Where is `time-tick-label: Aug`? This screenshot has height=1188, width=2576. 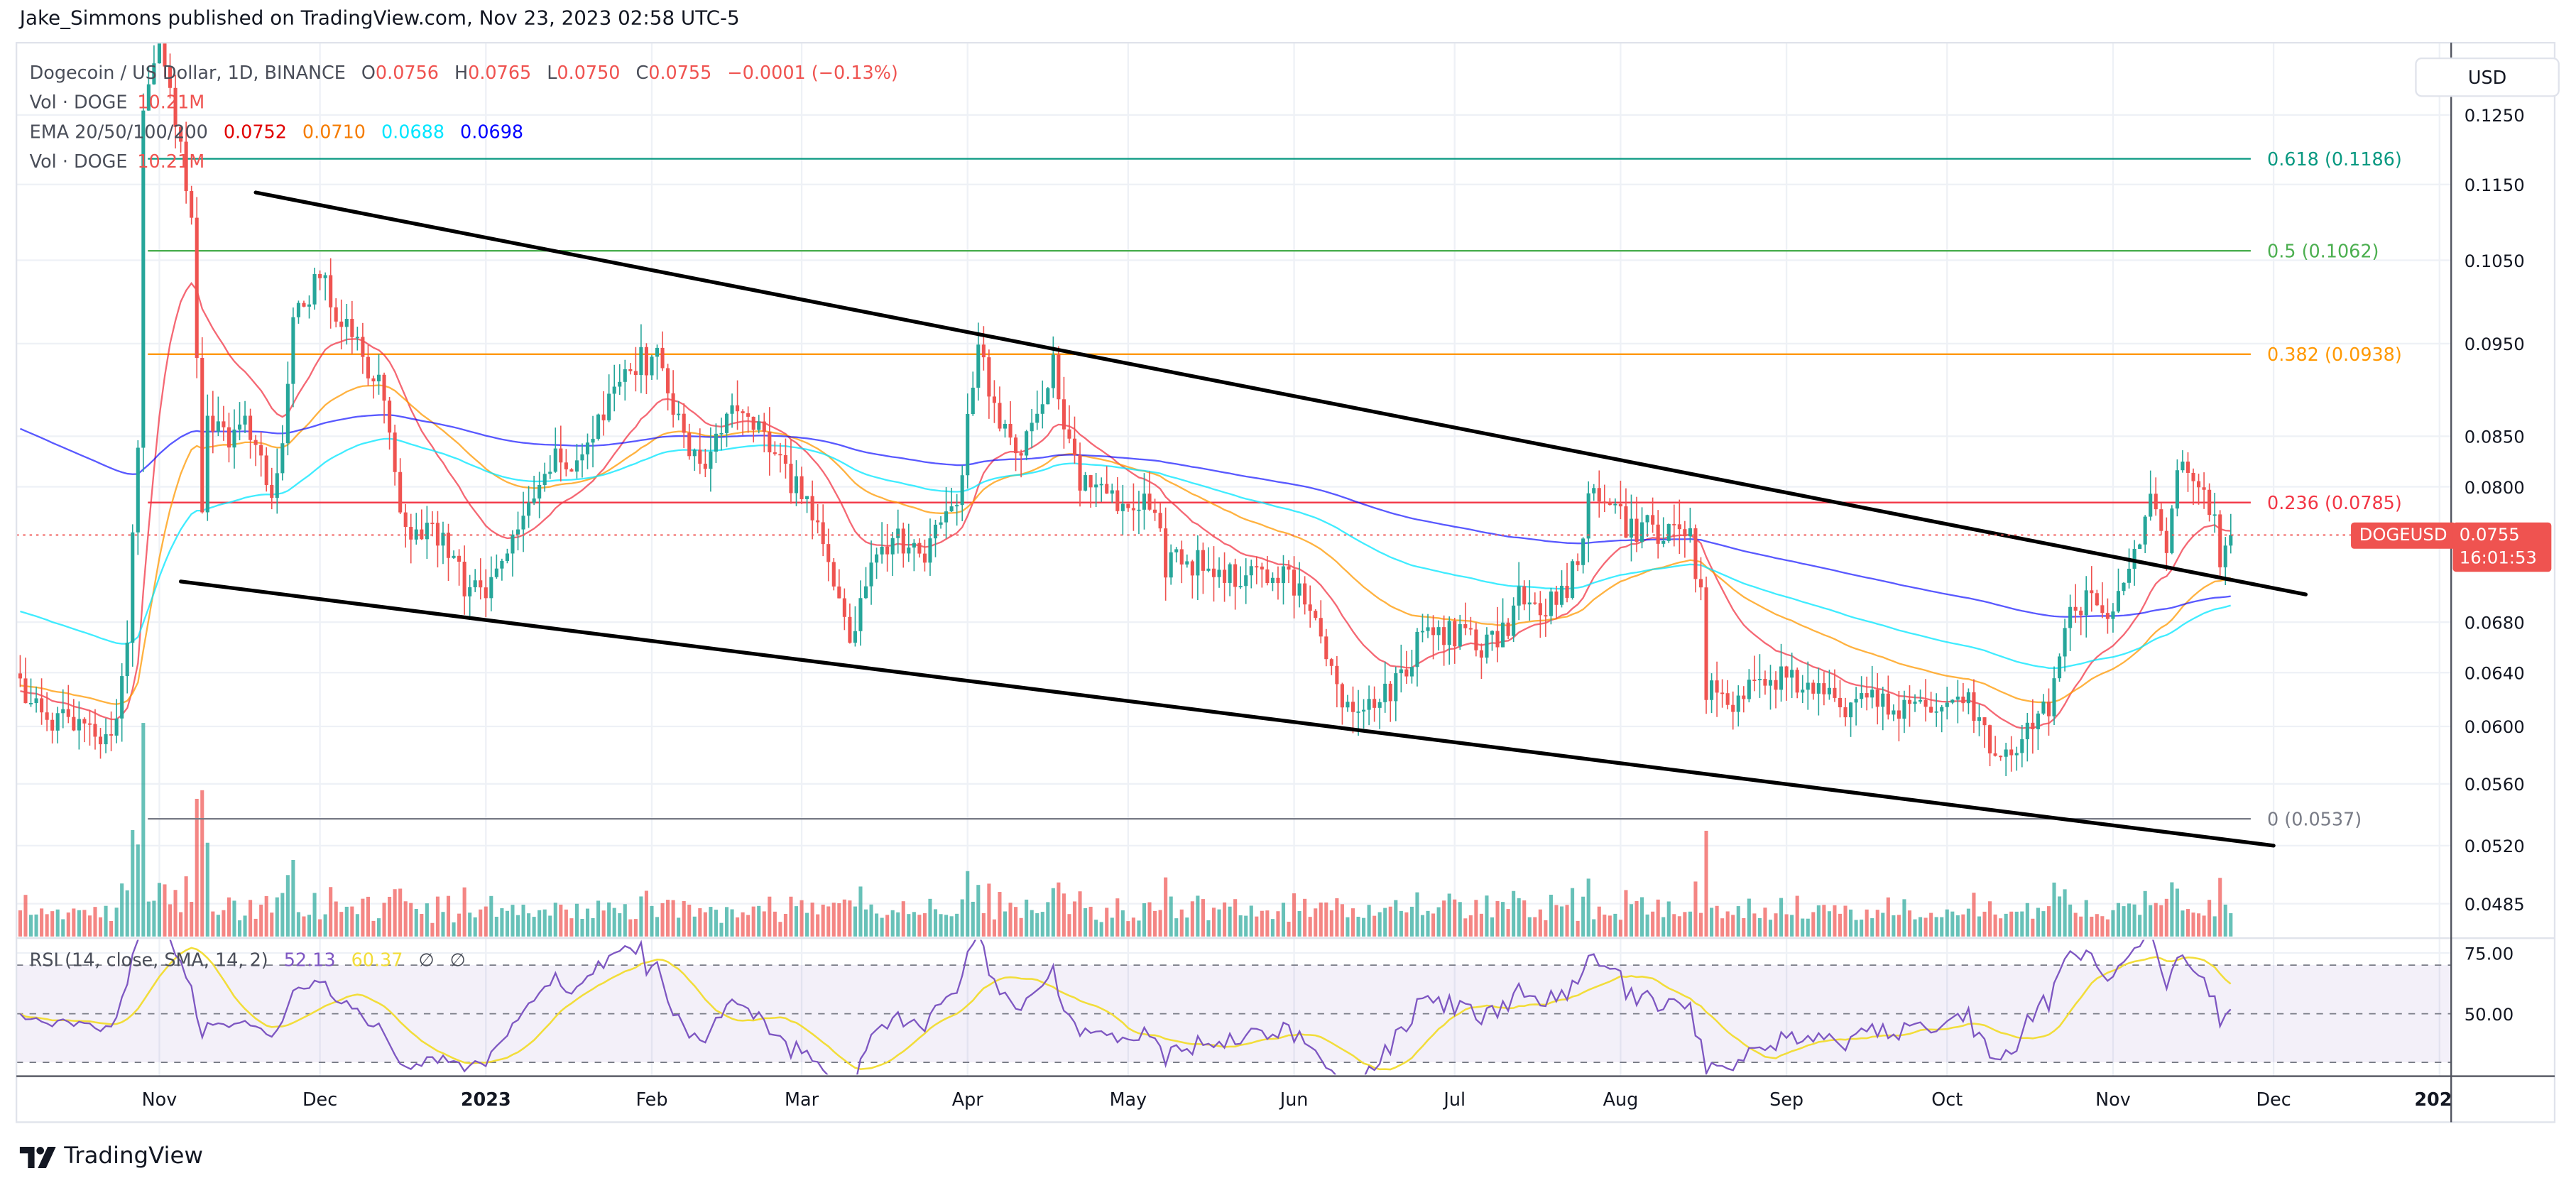
time-tick-label: Aug is located at coordinates (1621, 1100).